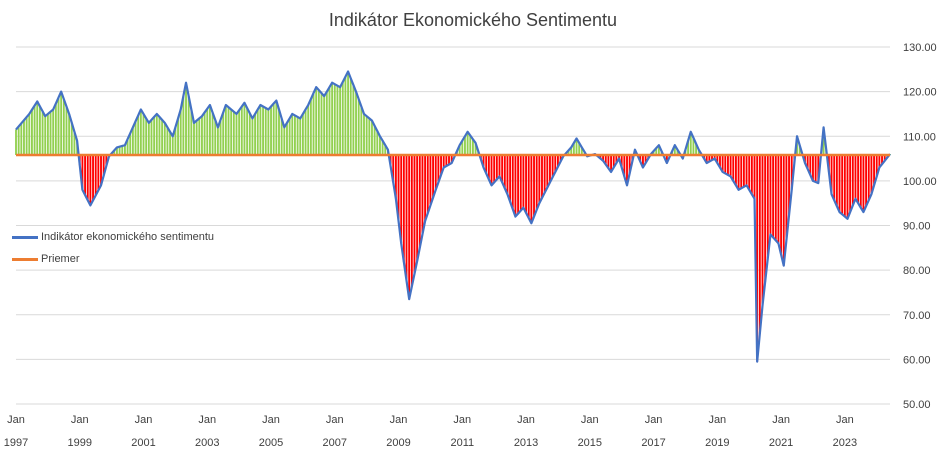  I want to click on y-tick-label: 60.00, so click(917, 360).